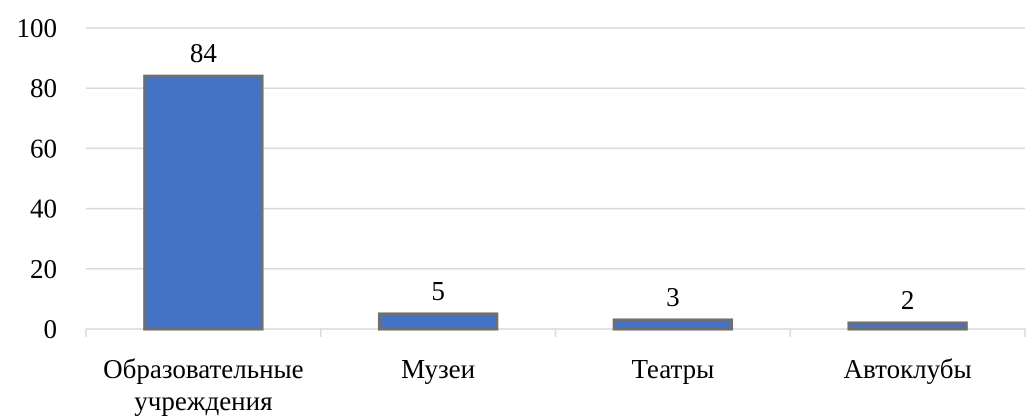 The image size is (1032, 419). What do you see at coordinates (51, 329) in the screenshot?
I see `y-tick-label: 0` at bounding box center [51, 329].